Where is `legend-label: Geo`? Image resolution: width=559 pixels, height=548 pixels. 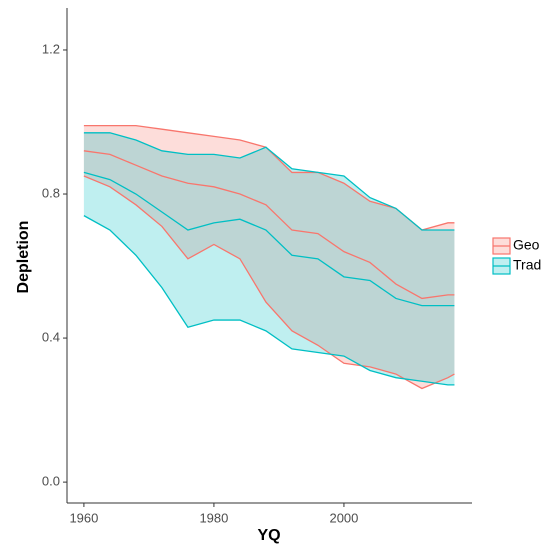
legend-label: Geo is located at coordinates (526, 245).